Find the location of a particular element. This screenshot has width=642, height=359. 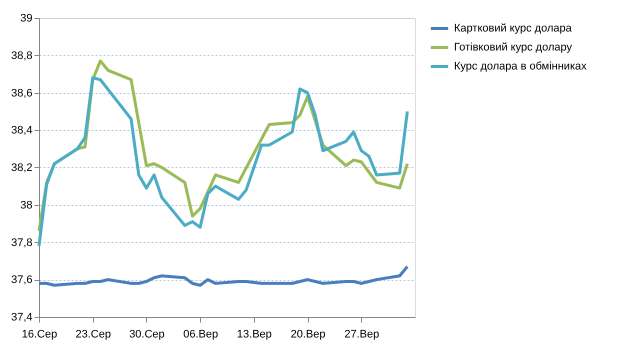

x-tick-label: 20.Вер is located at coordinates (308, 334).